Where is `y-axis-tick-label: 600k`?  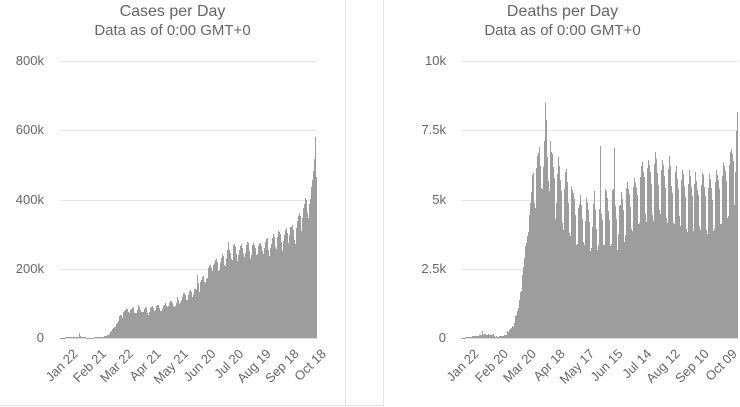
y-axis-tick-label: 600k is located at coordinates (29, 130).